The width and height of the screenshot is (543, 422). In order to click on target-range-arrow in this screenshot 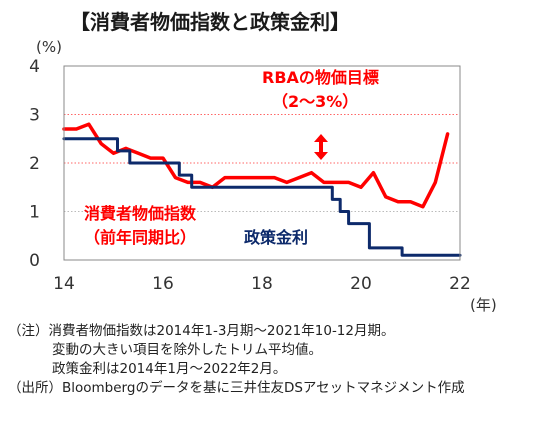, I will do `click(321, 147)`.